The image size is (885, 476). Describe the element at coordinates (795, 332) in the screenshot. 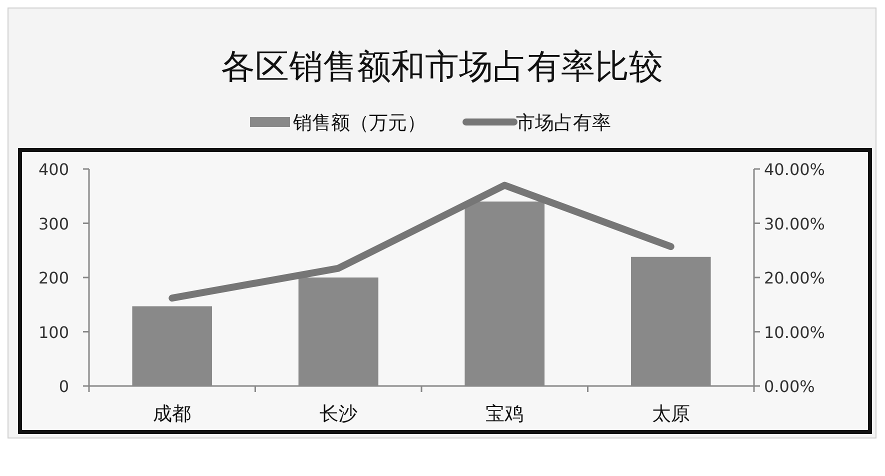

I see `y2-tick-label: 10.00%` at that location.